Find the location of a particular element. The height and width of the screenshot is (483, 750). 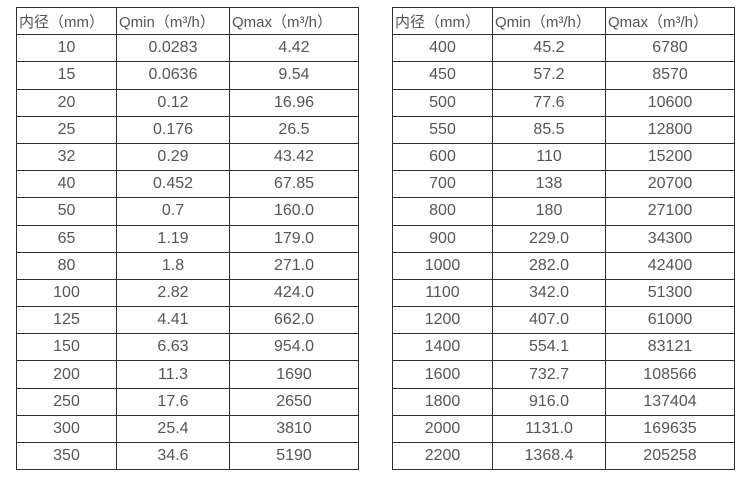

table-row: 50 0.7 160.0 is located at coordinates (187, 211).